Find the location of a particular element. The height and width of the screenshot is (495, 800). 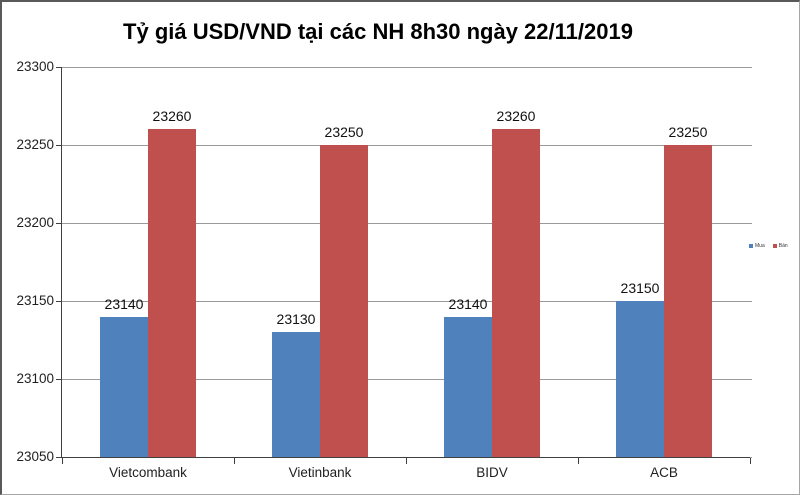

y-axis-tick-label: 23300 is located at coordinates (35, 66).